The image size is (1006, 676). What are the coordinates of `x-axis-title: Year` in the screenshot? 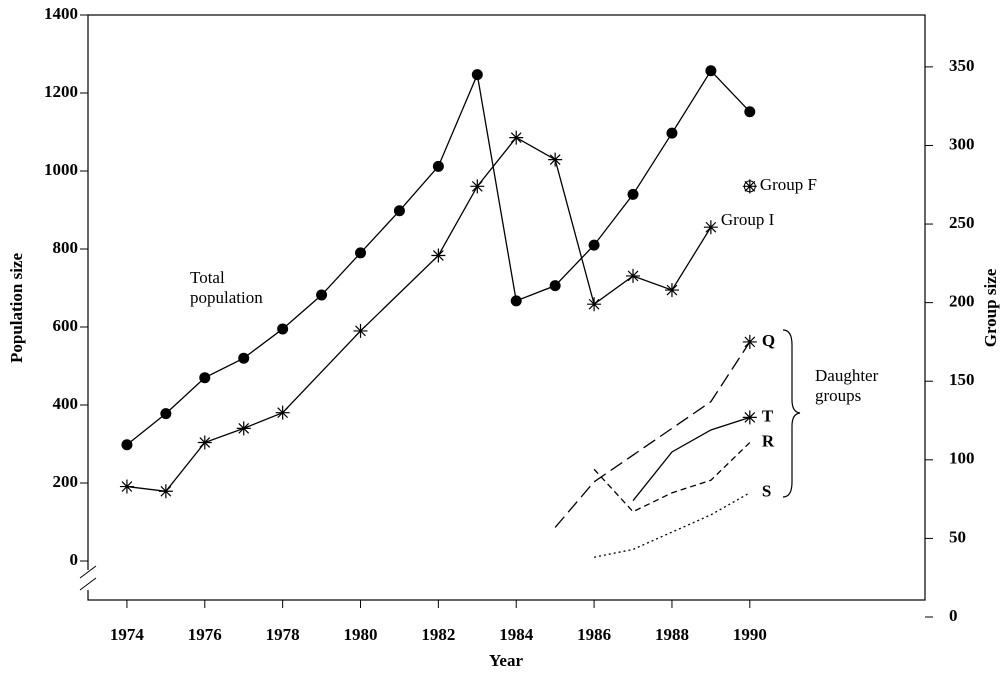 It's located at (506, 660).